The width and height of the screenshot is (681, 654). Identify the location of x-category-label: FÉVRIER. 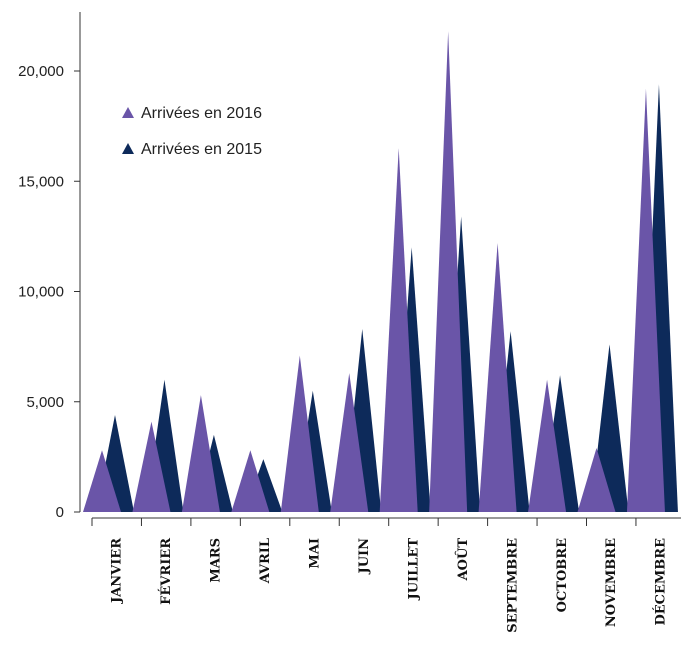
(166, 571).